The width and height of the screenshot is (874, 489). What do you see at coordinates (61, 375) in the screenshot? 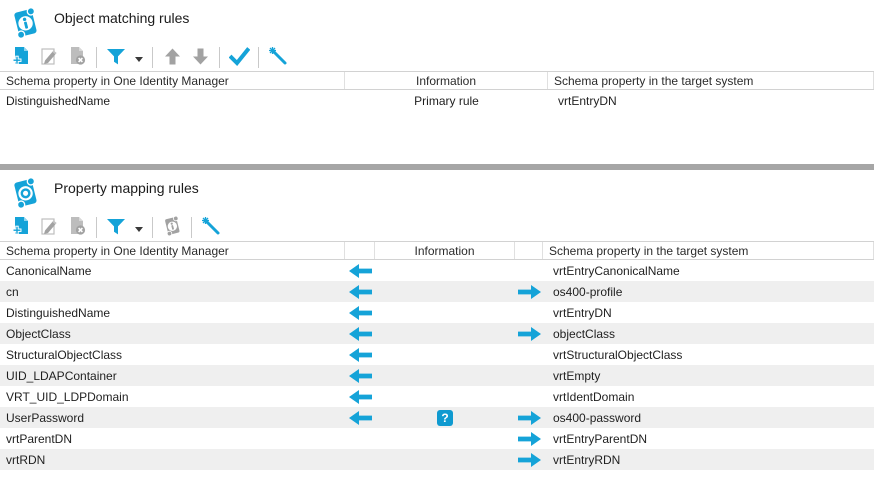
I see `source-property: UID_LDAPContainer` at bounding box center [61, 375].